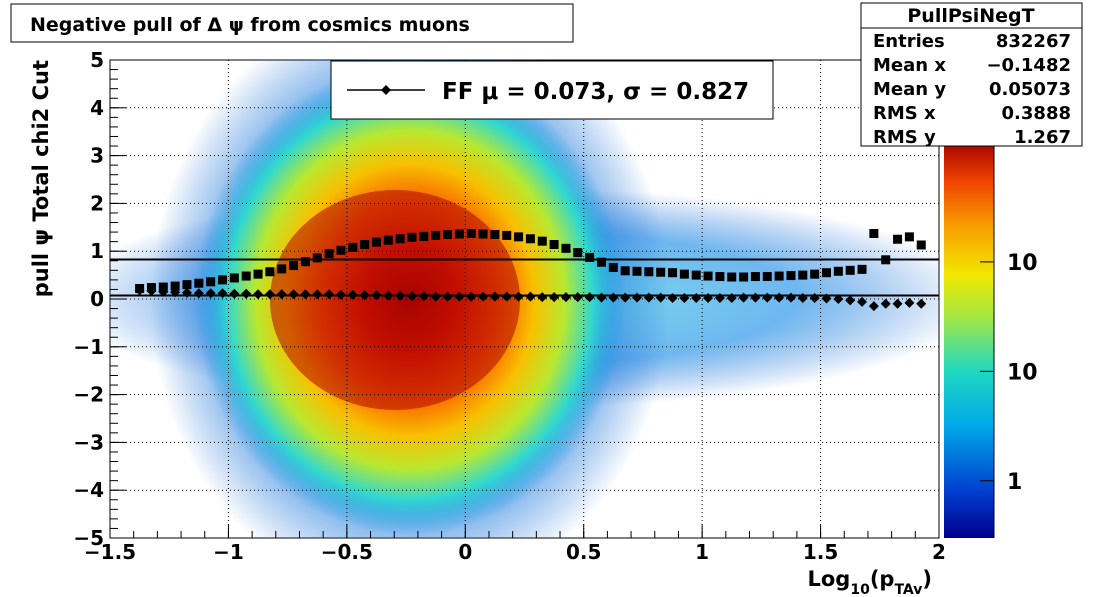  I want to click on legend-marker-sample, so click(386, 90).